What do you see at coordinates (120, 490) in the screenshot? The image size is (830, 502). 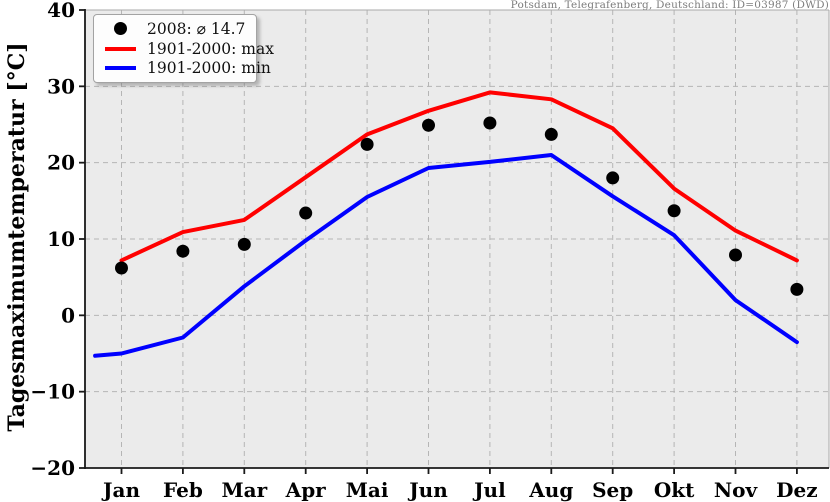 I see `x-tick-label: Jan` at bounding box center [120, 490].